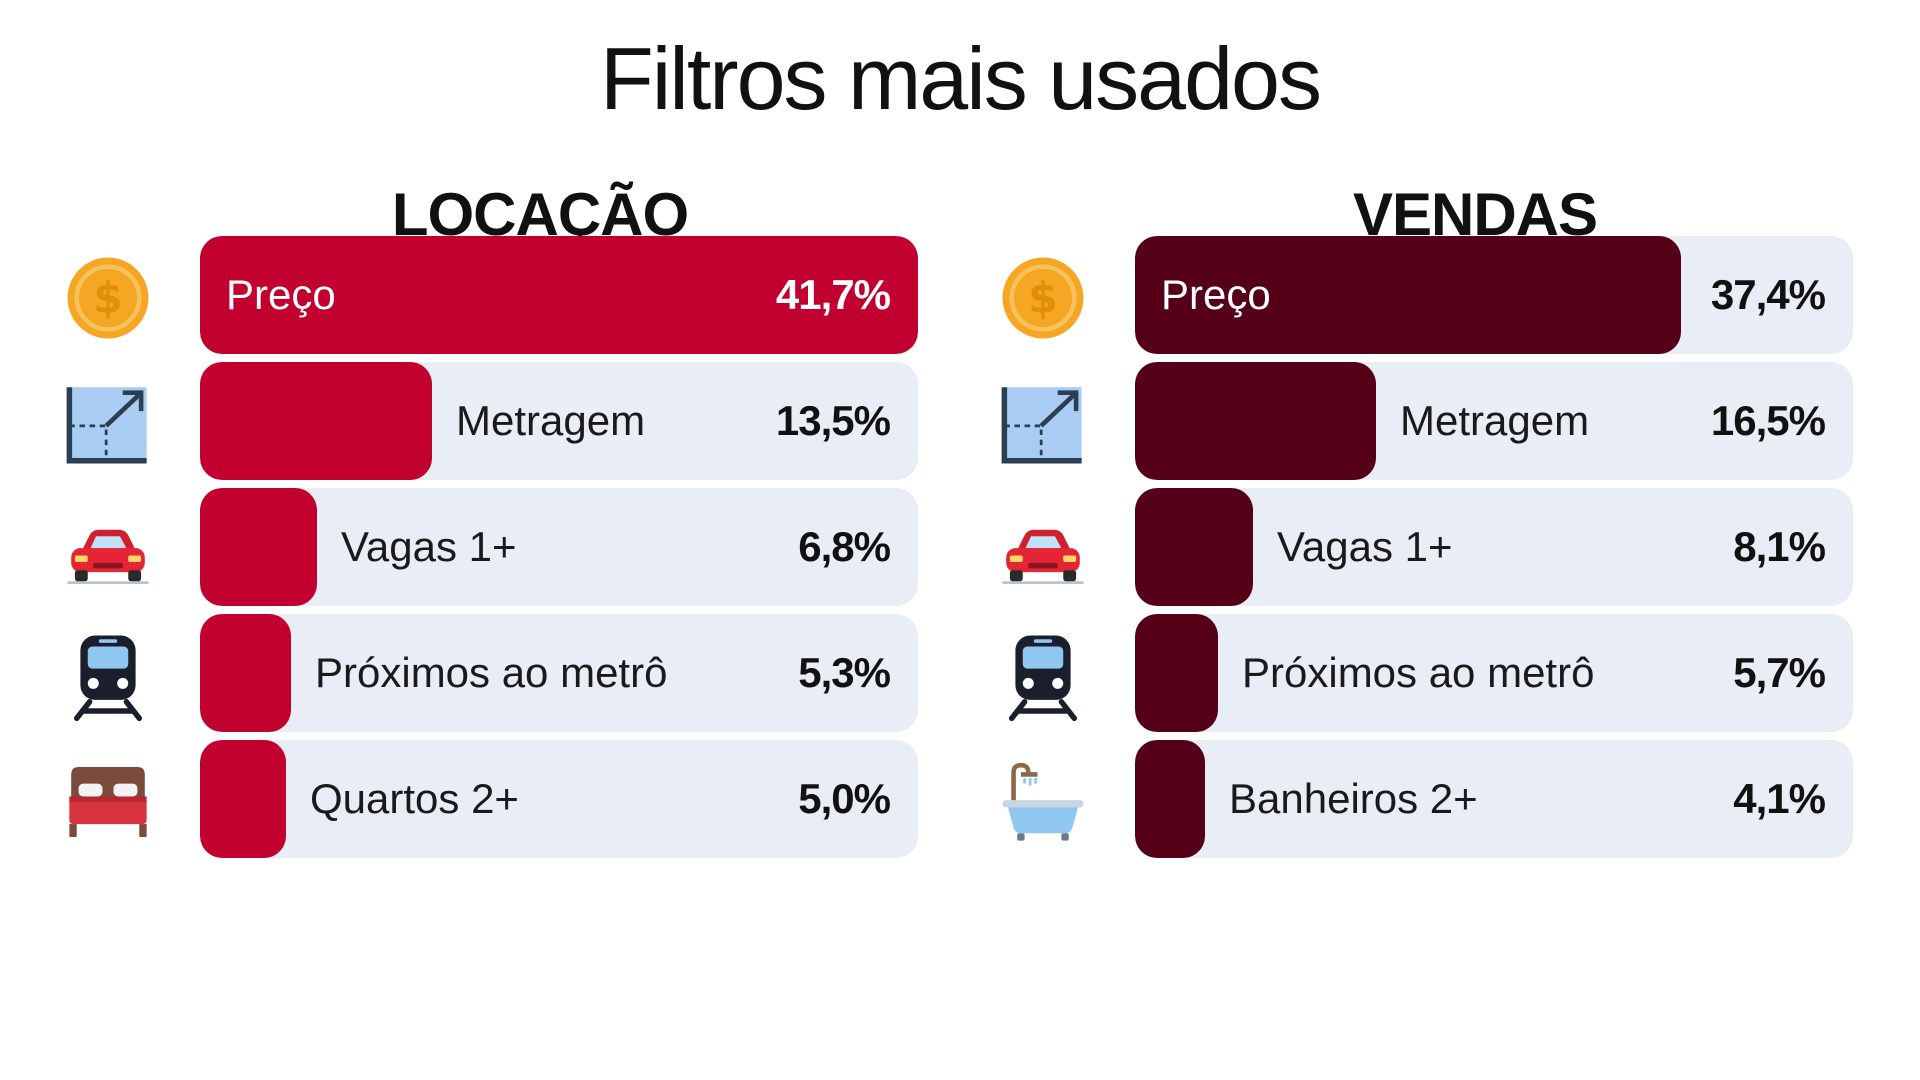 The height and width of the screenshot is (1080, 1920). What do you see at coordinates (1779, 798) in the screenshot?
I see `bar-value-label: 4,1%` at bounding box center [1779, 798].